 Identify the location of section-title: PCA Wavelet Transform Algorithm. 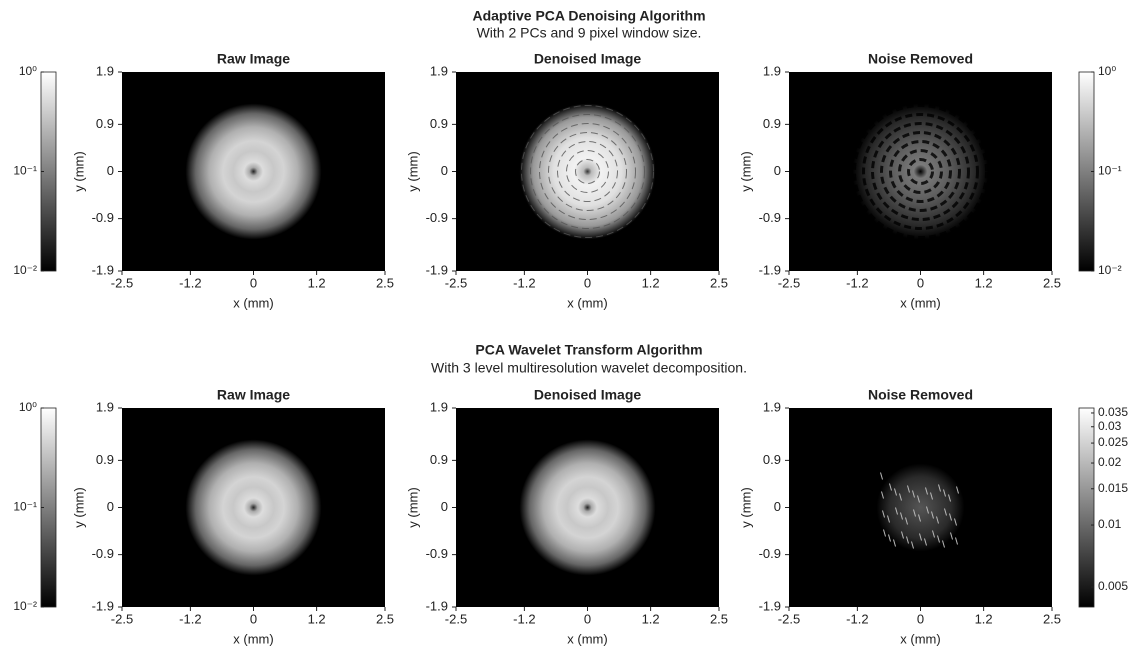
(588, 350).